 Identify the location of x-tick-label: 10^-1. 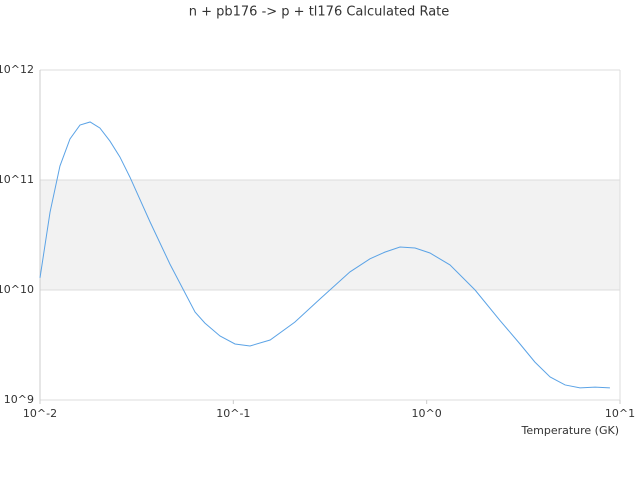
(233, 413).